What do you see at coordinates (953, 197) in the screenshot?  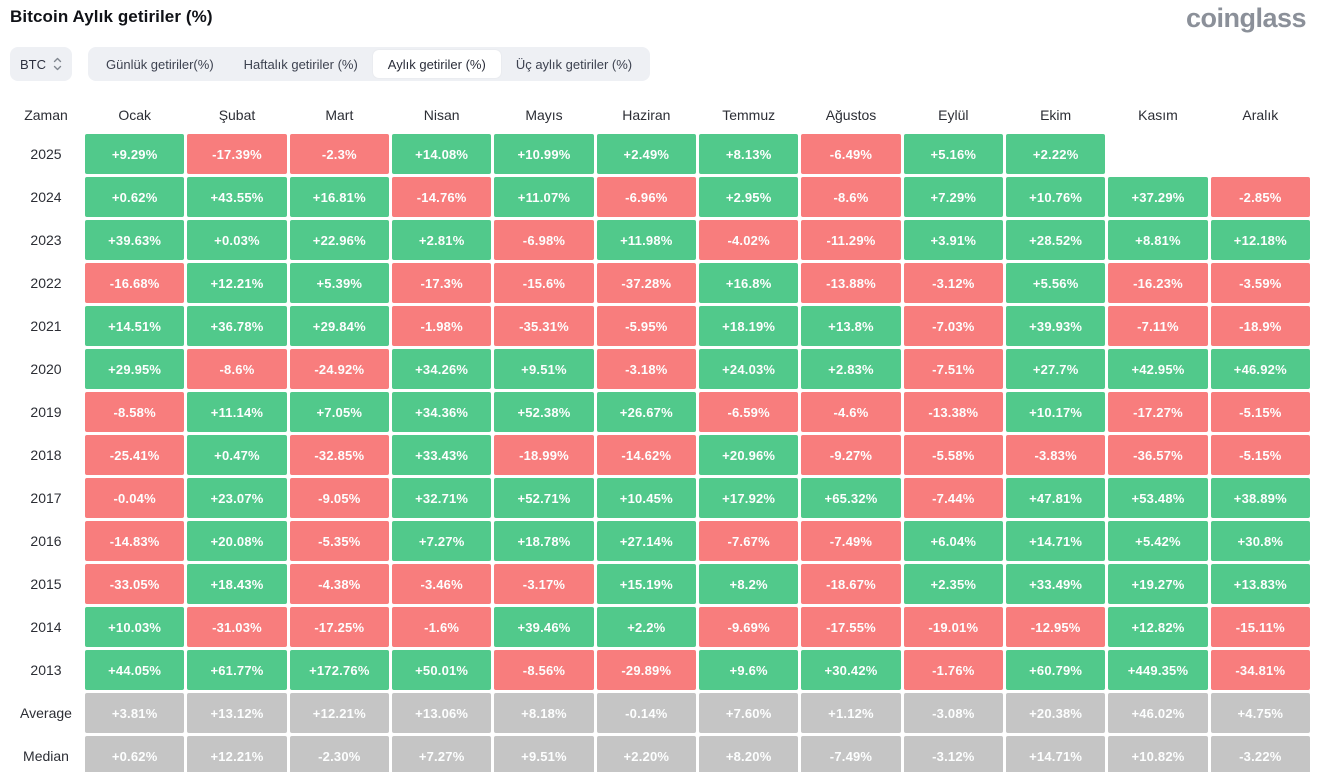 I see `return-cell: +7.29%` at bounding box center [953, 197].